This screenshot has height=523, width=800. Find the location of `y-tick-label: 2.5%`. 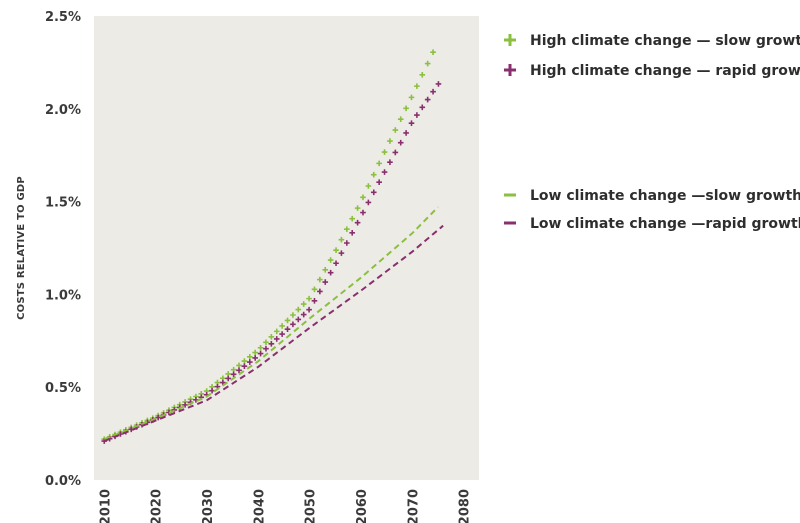

y-tick-label: 2.5% is located at coordinates (63, 17).